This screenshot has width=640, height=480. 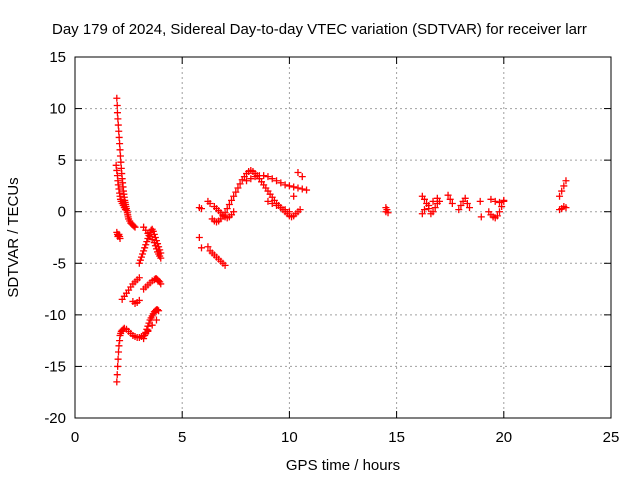 I want to click on x-tick-label: 10, so click(x=289, y=437).